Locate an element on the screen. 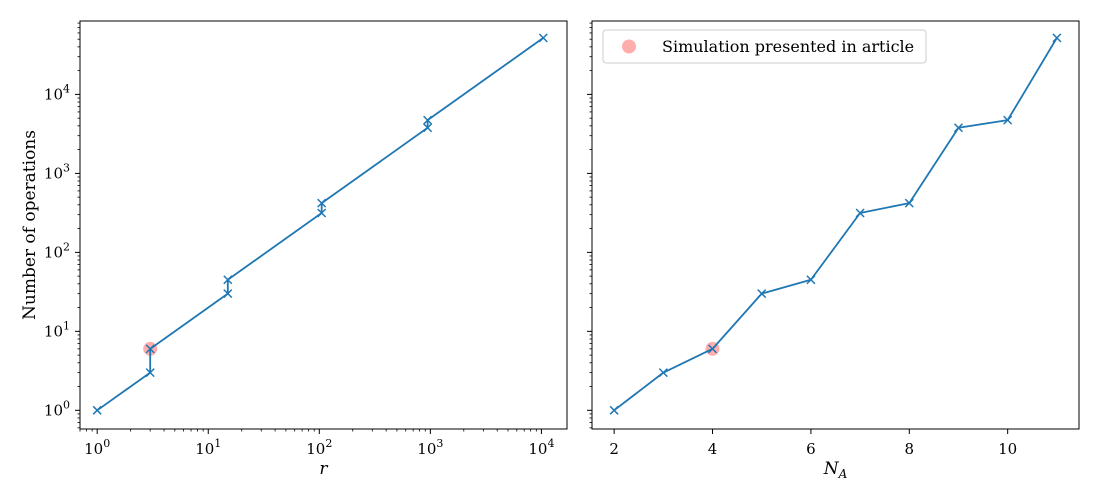 The height and width of the screenshot is (500, 1100). y-tick-label: 10¹ is located at coordinates (57, 329).